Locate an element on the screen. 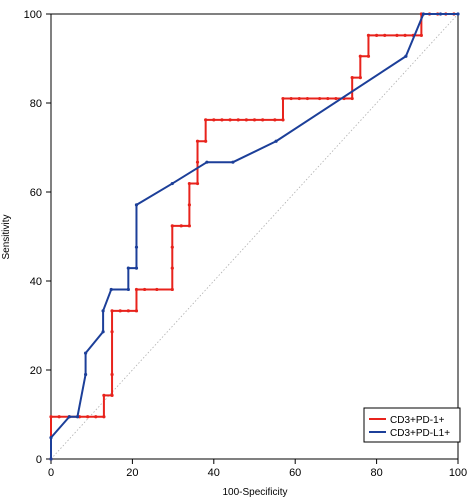  y-tick-label-80: 80 is located at coordinates (36, 104).